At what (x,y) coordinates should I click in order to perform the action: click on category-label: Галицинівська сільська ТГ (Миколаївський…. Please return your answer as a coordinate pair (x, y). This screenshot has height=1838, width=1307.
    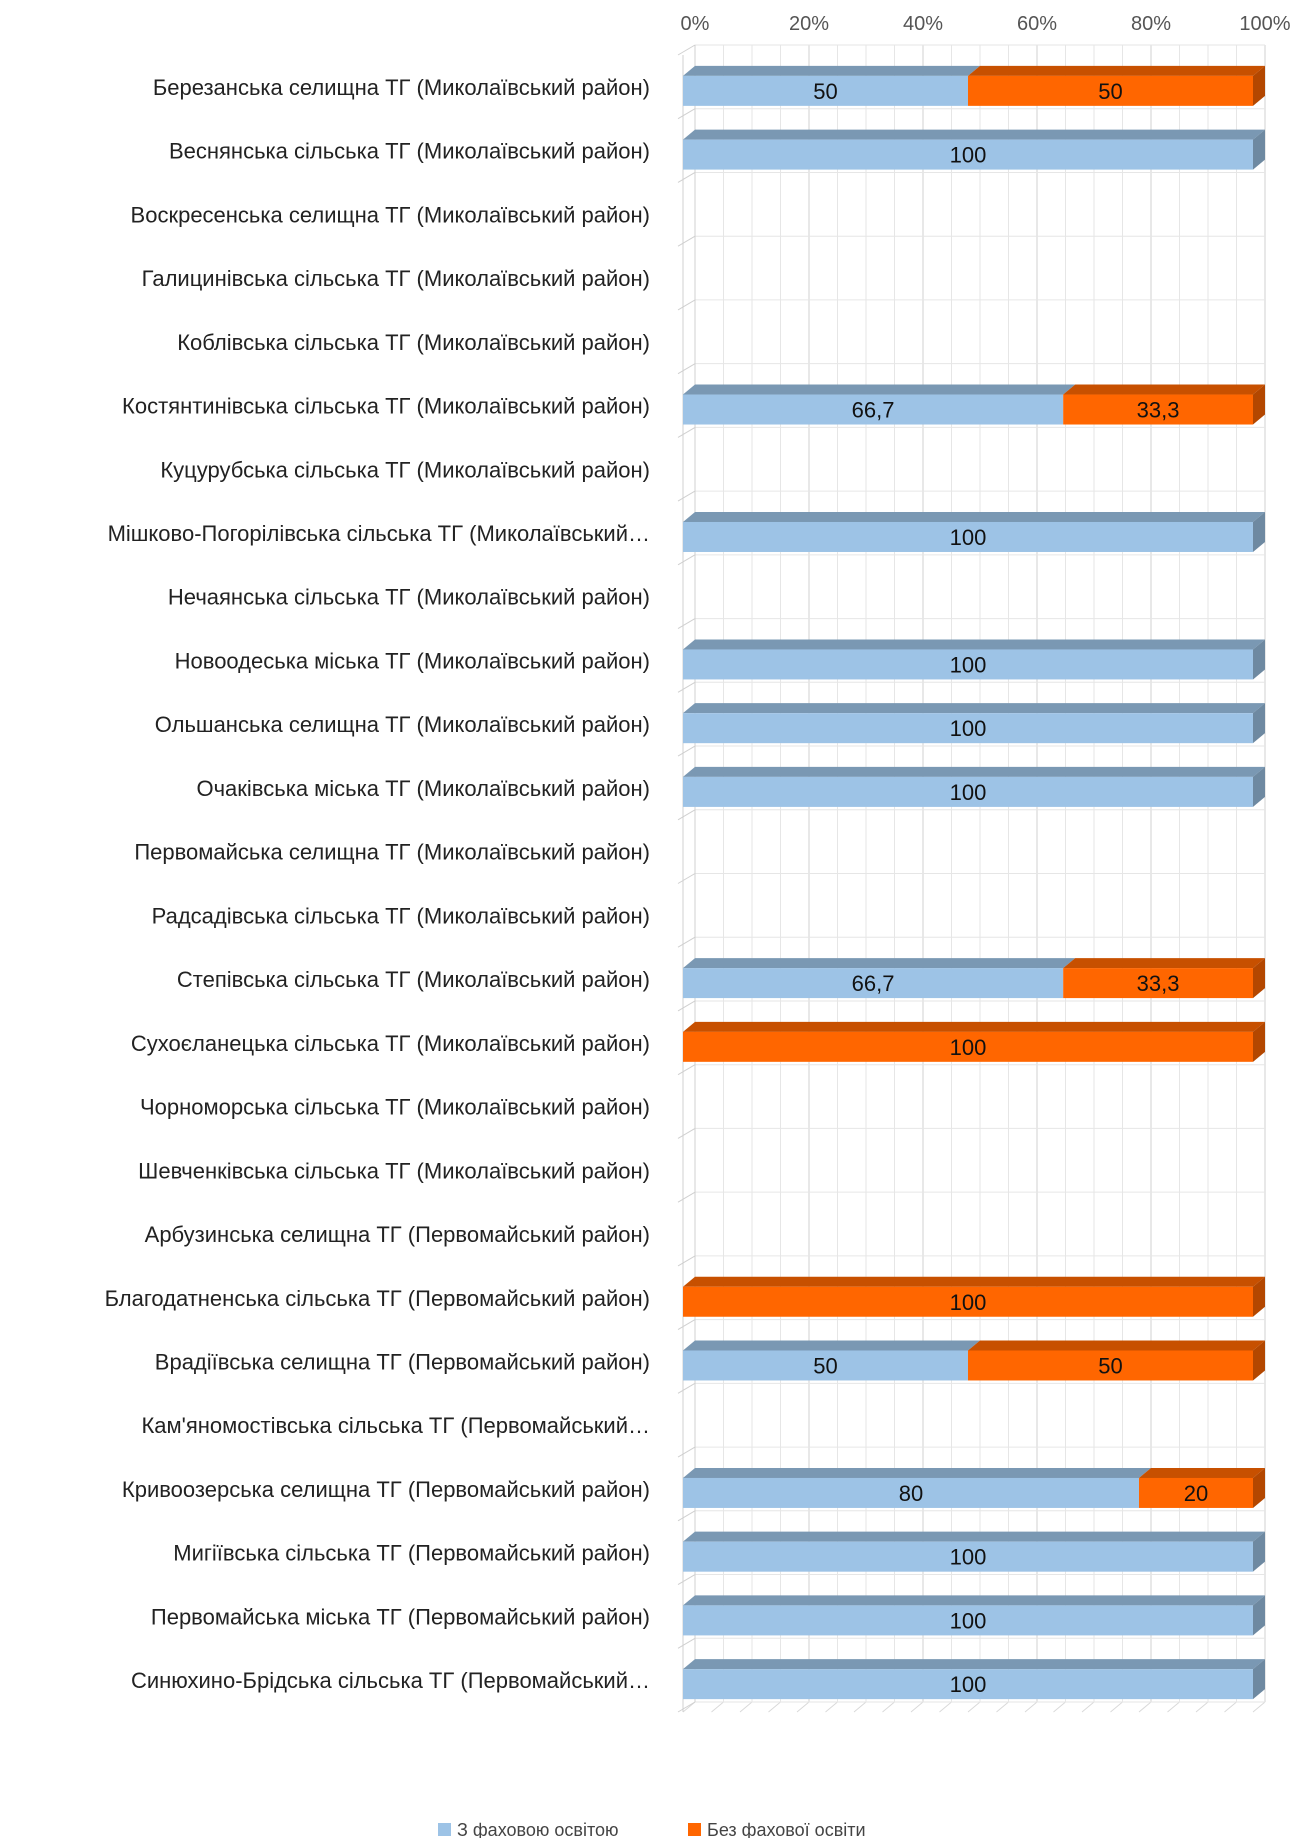
    Looking at the image, I should click on (396, 278).